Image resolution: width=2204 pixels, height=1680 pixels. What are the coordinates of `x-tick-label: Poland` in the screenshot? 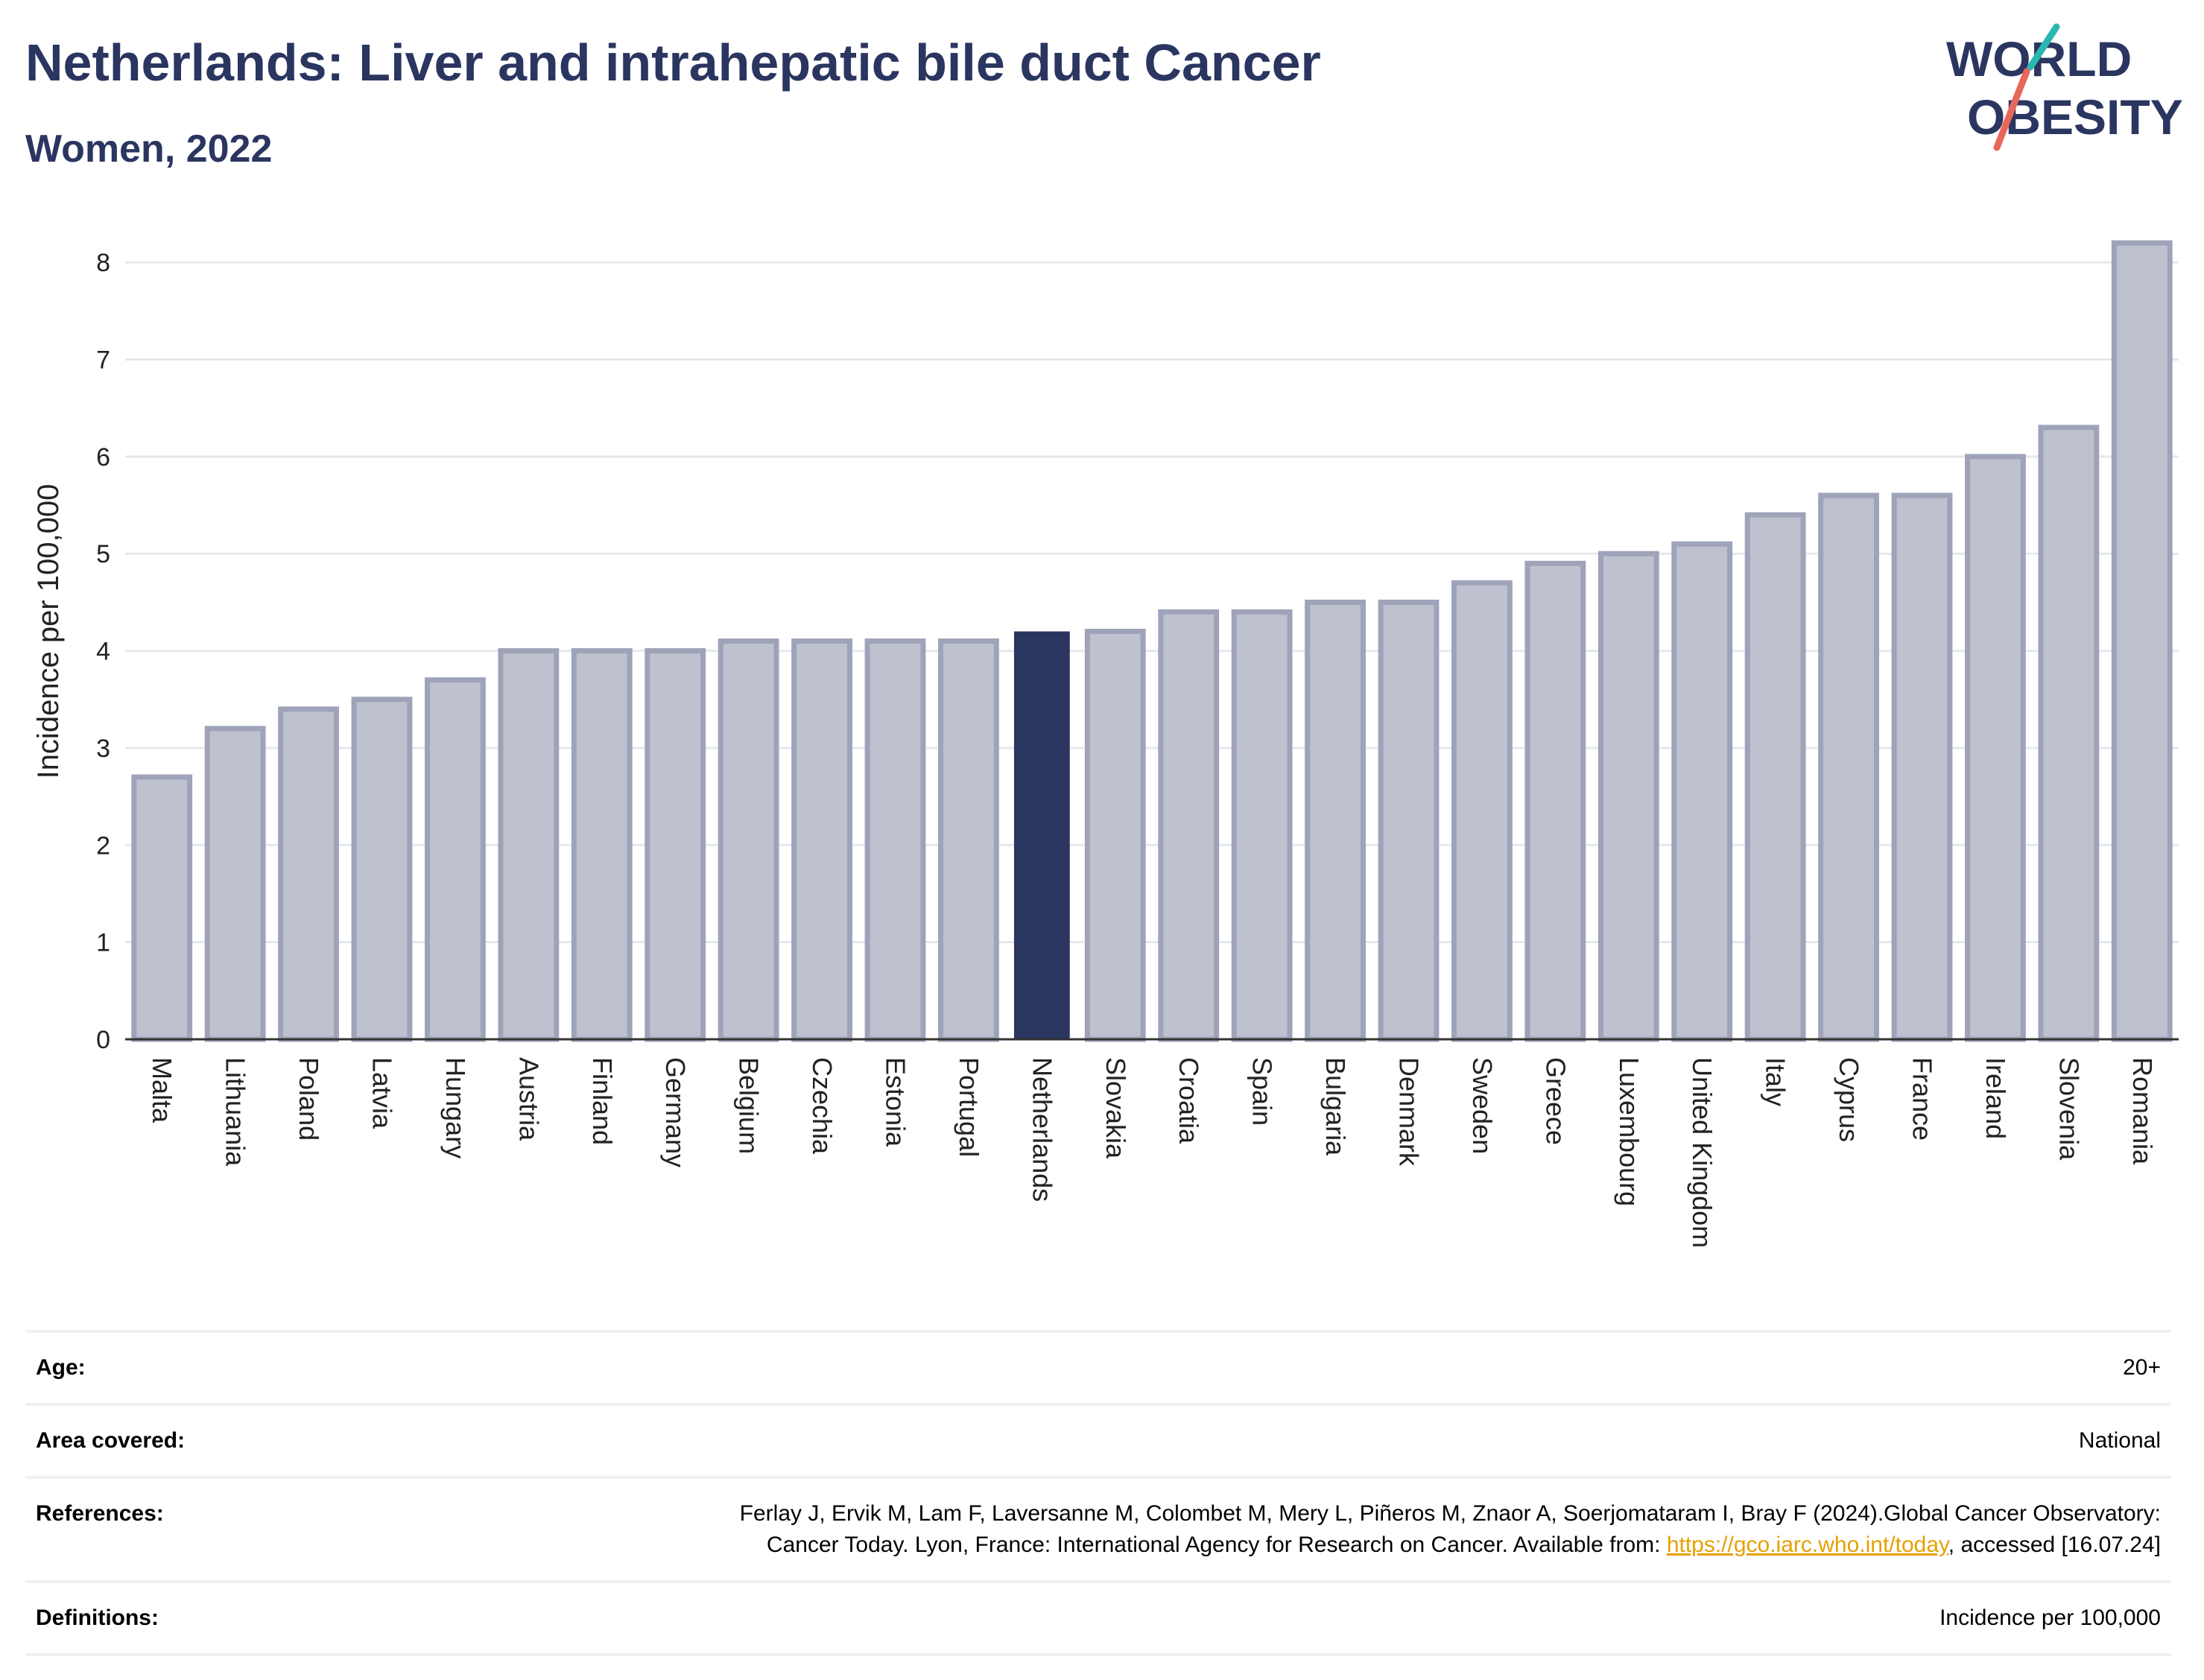 It's located at (309, 1099).